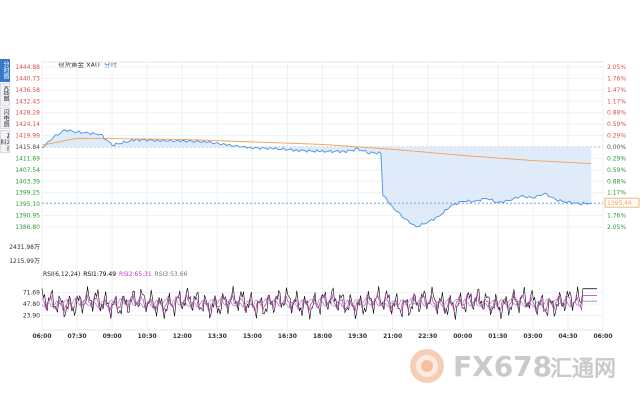 The height and width of the screenshot is (400, 640). I want to click on rsi-params: RSI(6,12,24), so click(62, 274).